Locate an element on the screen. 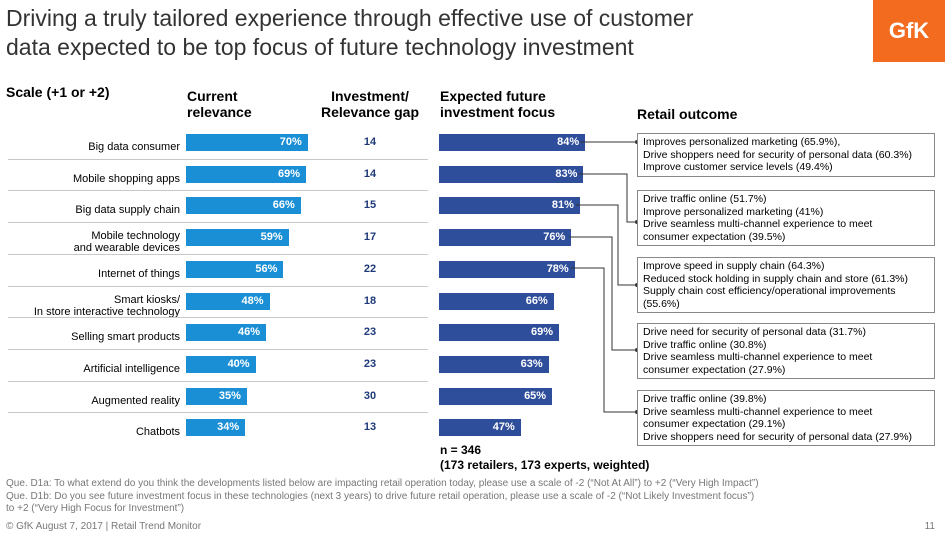 This screenshot has height=533, width=945. sample-breakdown: (173 retailers, 173 experts, weighted) is located at coordinates (545, 465).